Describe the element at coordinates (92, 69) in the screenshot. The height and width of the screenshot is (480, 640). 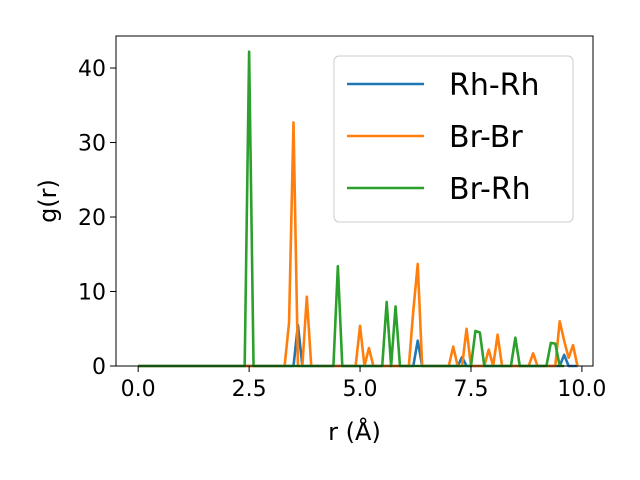
I see `y-tick-label: 40` at that location.